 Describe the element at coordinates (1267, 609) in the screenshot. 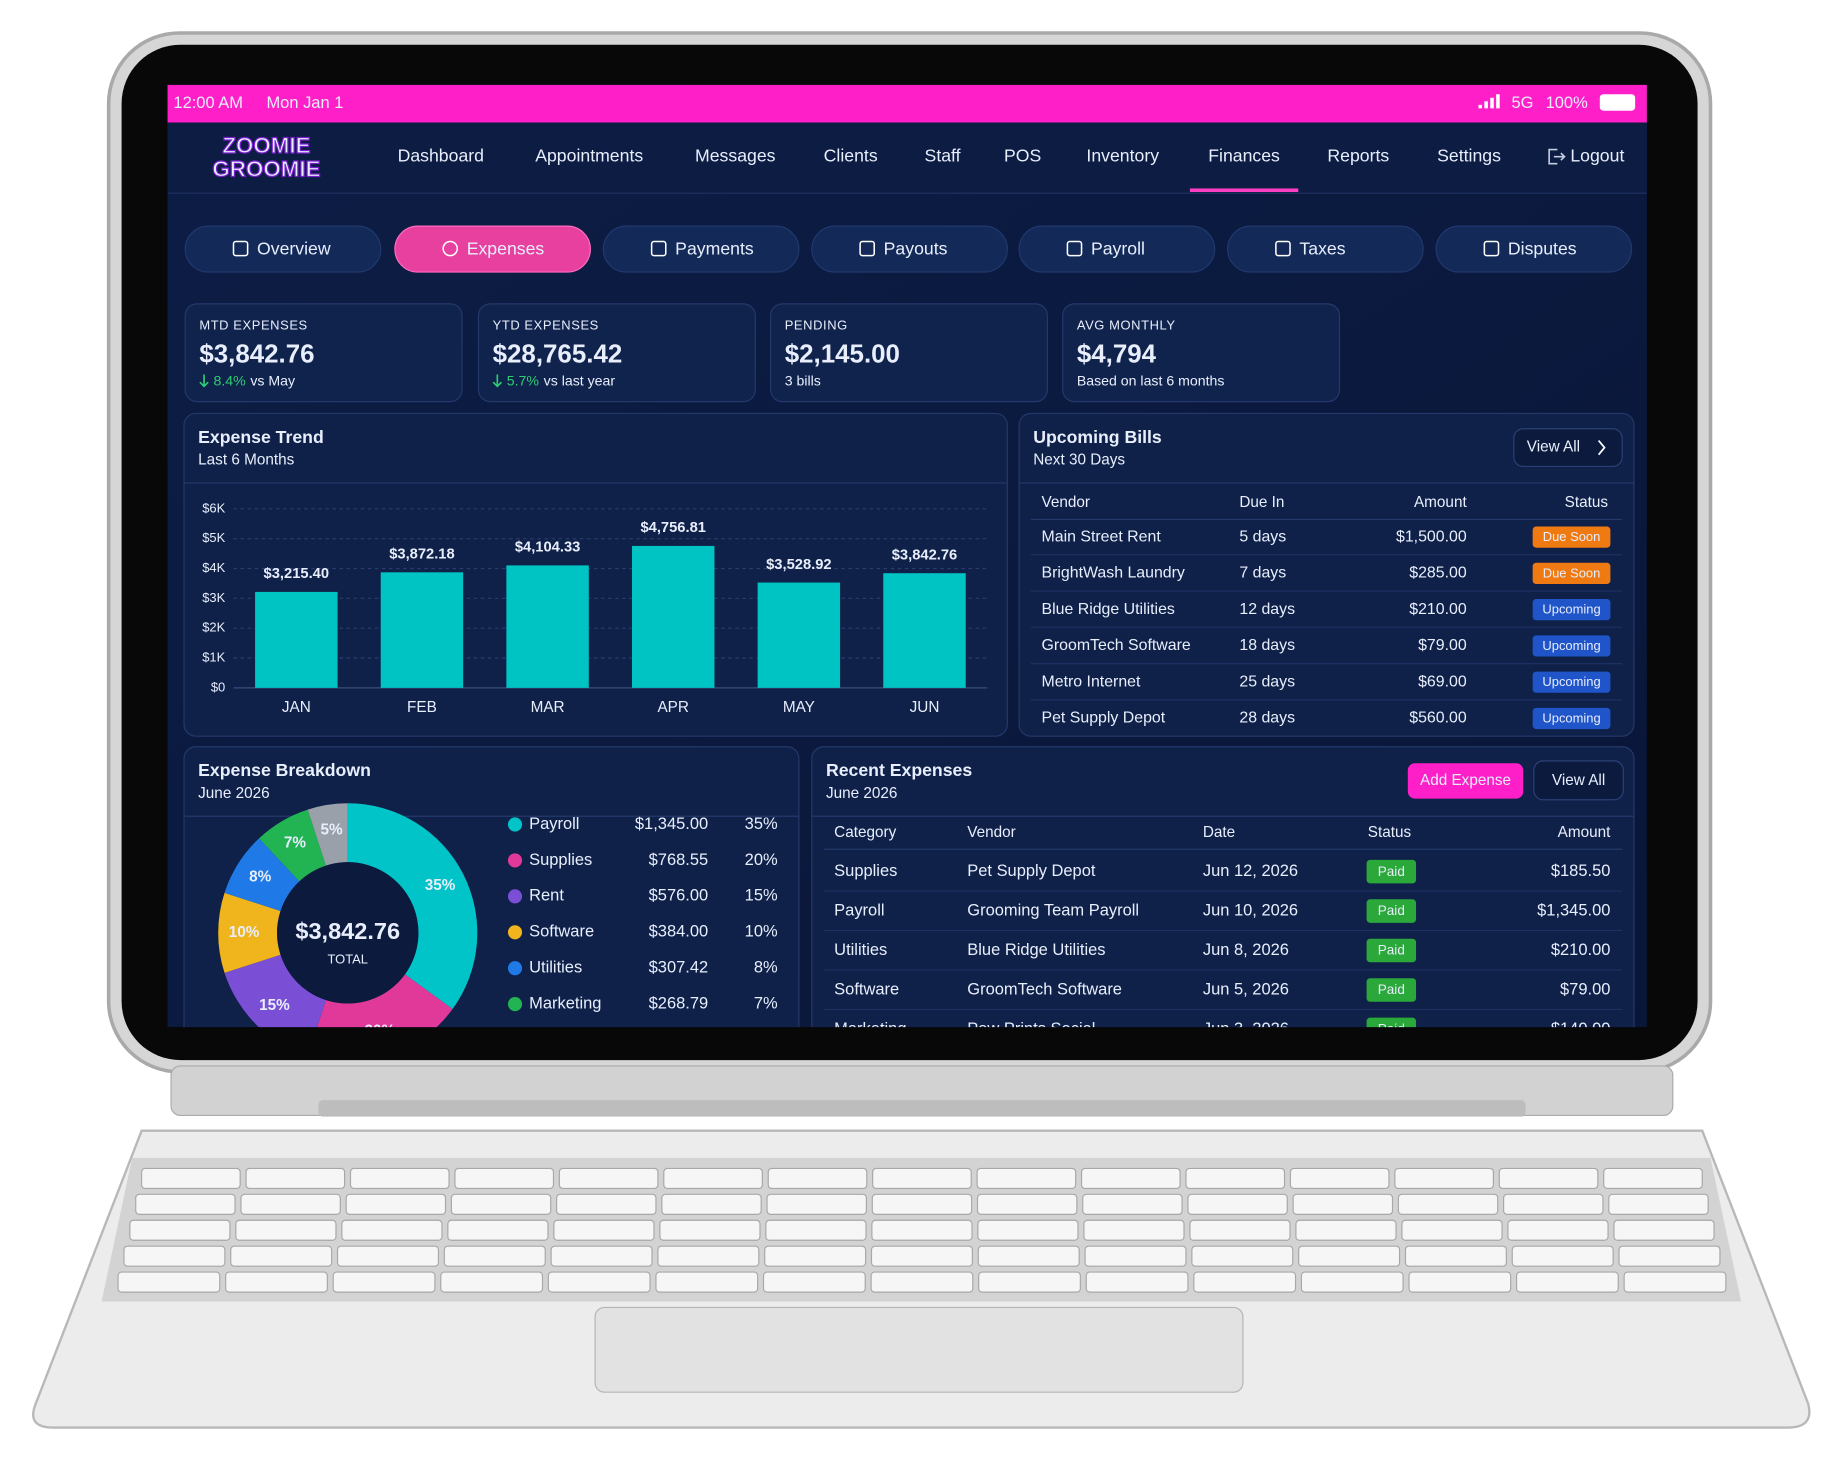

I see `table-cell: 12 days` at that location.